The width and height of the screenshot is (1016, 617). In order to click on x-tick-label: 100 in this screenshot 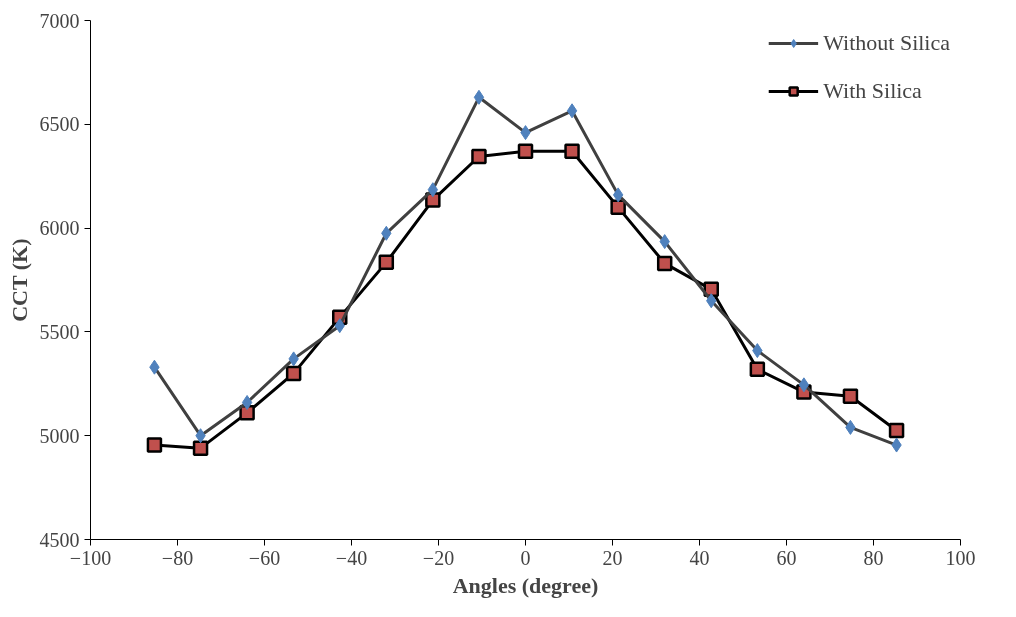, I will do `click(960, 557)`.